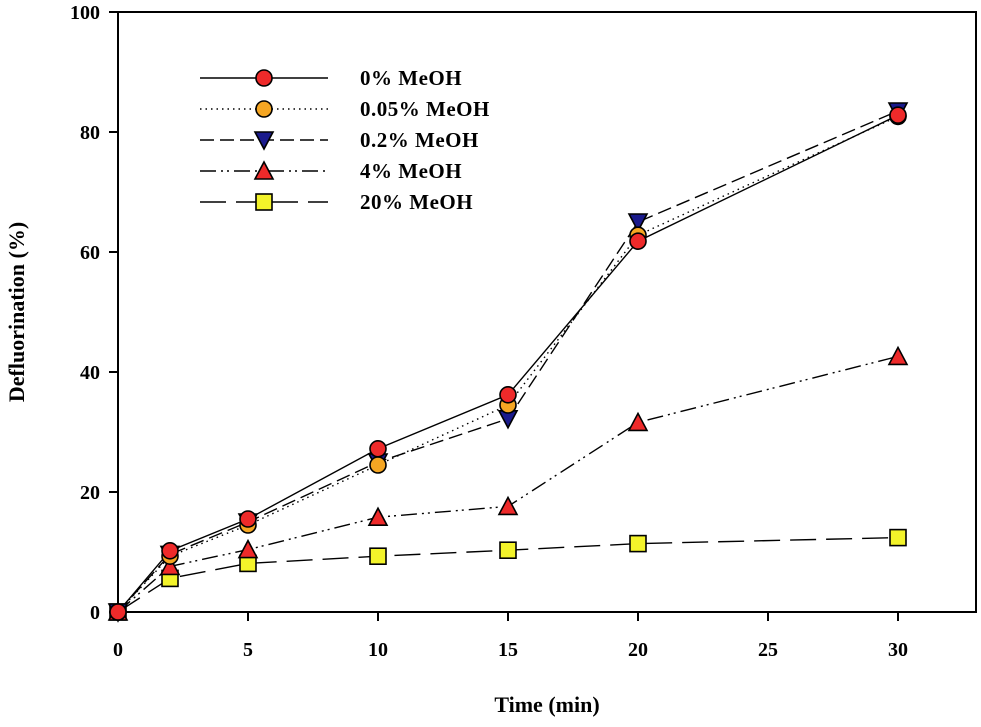 This screenshot has height=727, width=981. Describe the element at coordinates (90, 133) in the screenshot. I see `y-tick-label: 80` at that location.